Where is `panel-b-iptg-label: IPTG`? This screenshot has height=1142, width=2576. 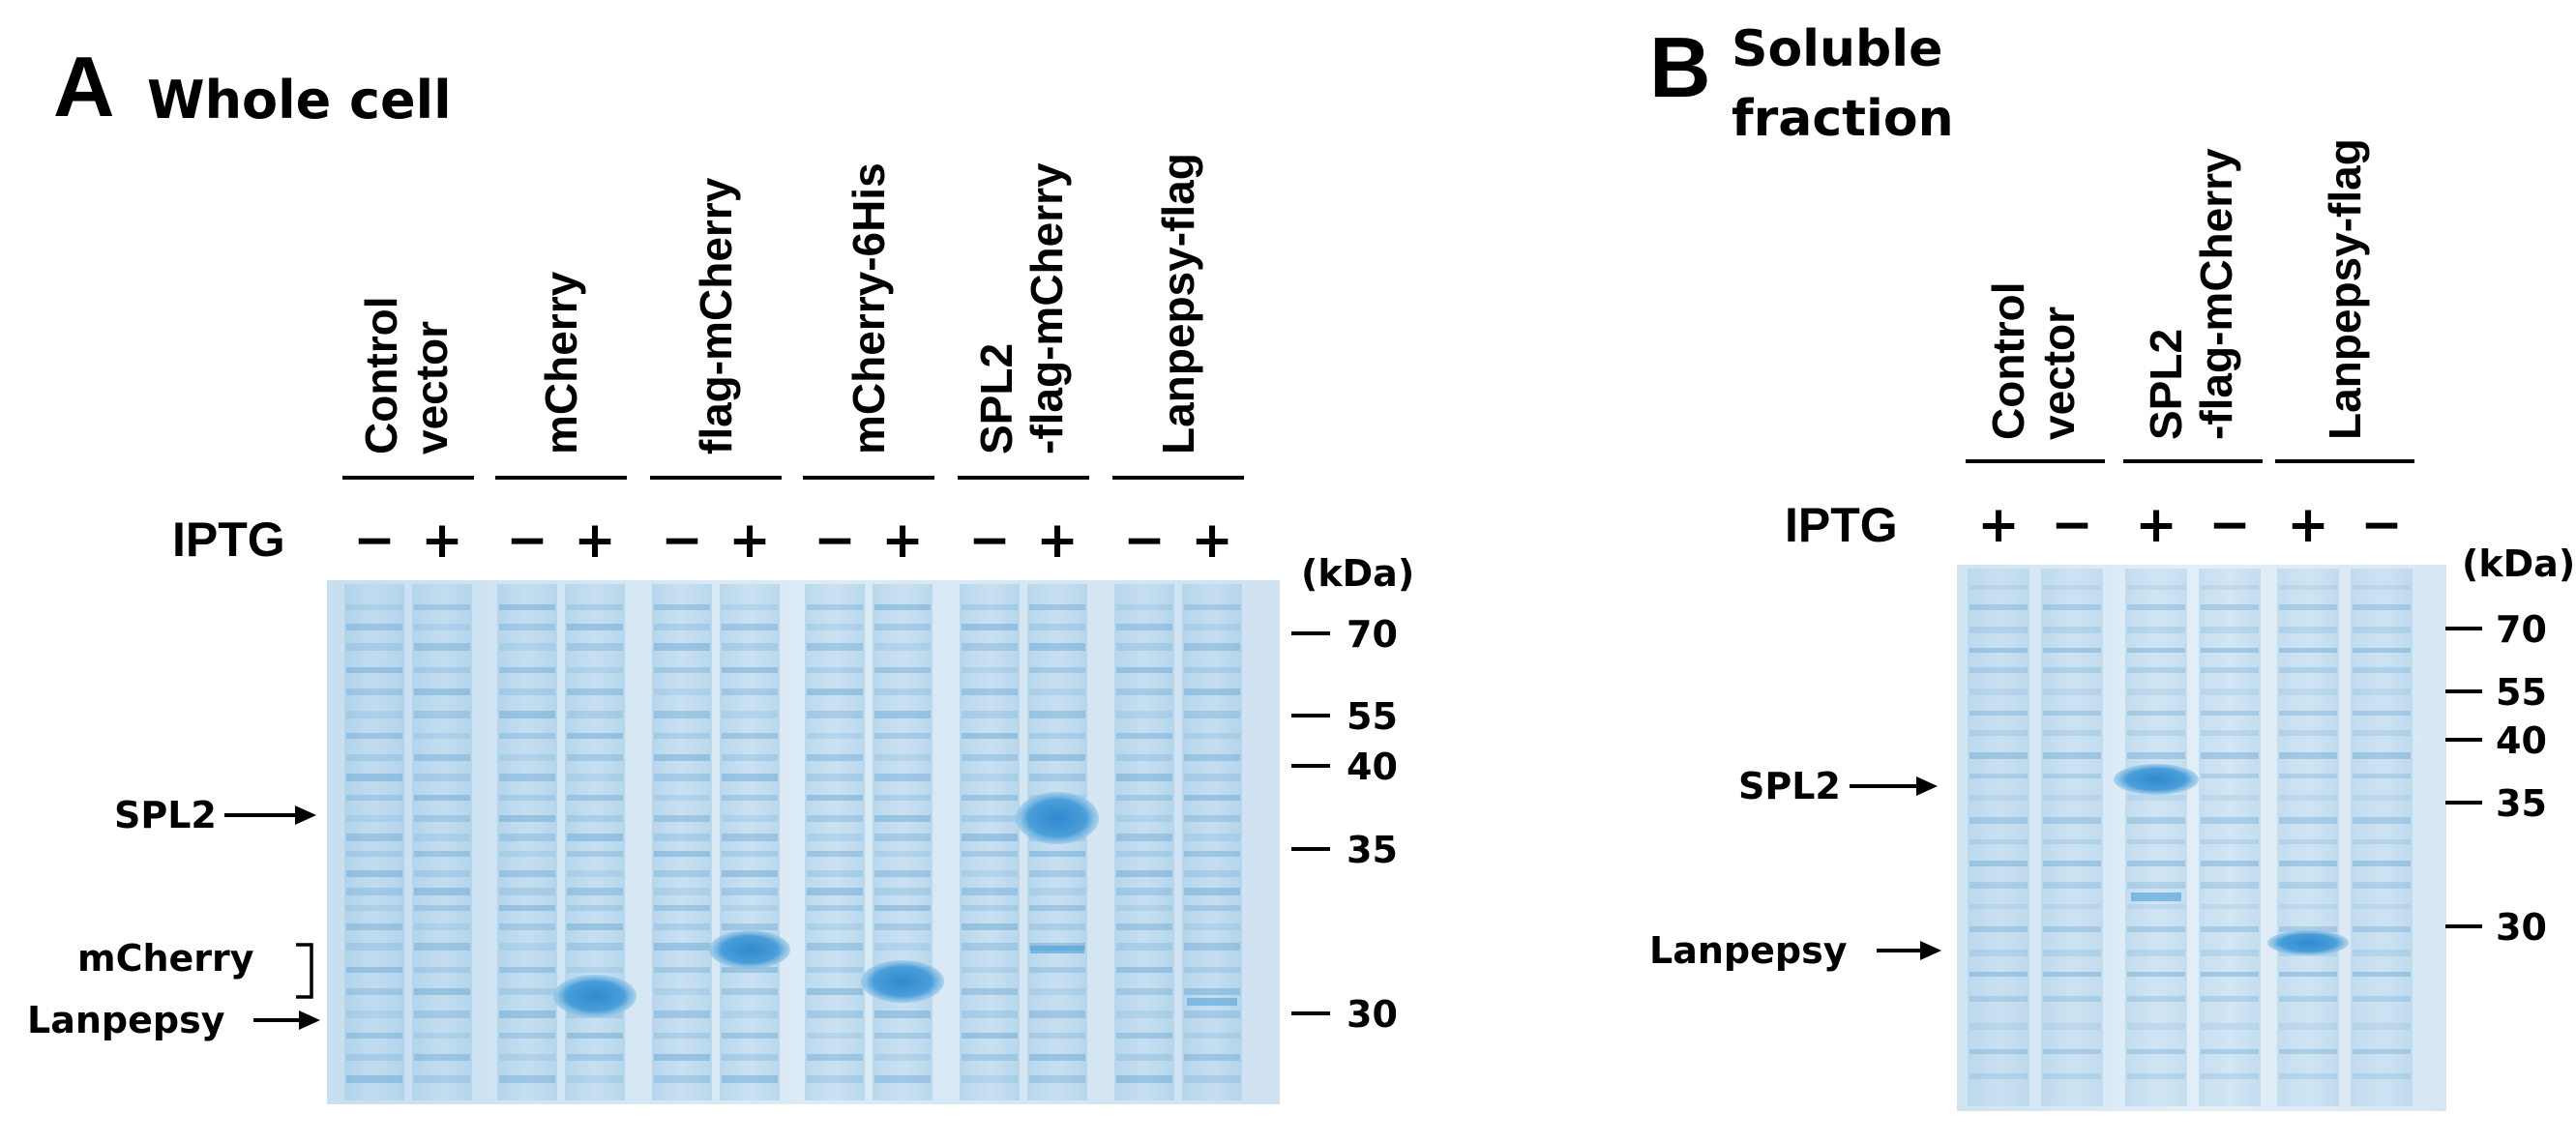 panel-b-iptg-label: IPTG is located at coordinates (1841, 525).